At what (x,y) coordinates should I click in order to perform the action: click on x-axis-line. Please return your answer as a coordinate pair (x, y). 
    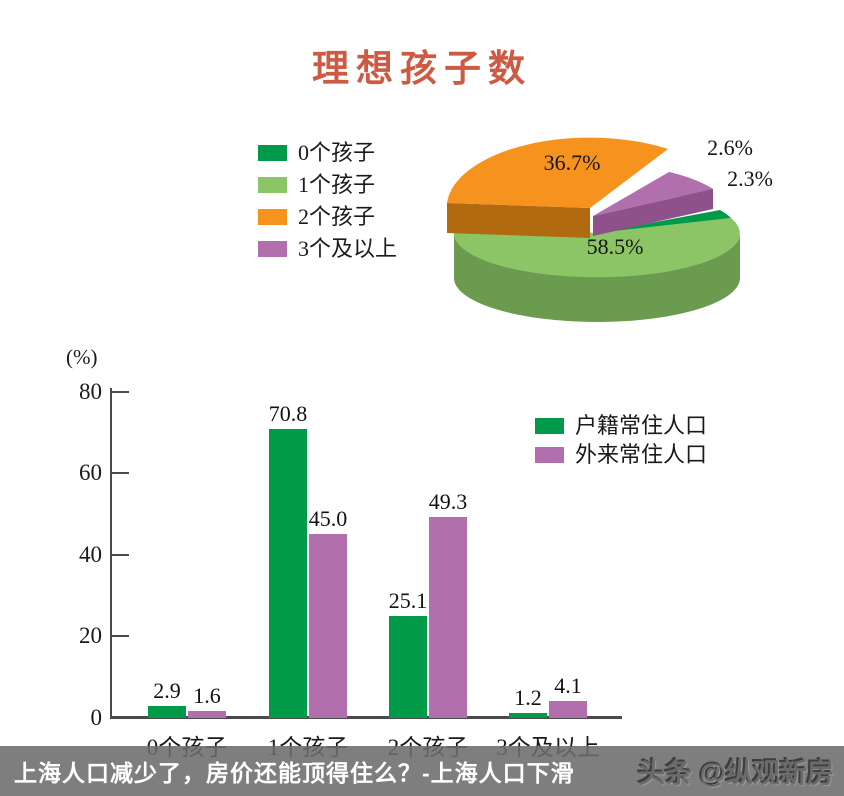
    Looking at the image, I should click on (366, 717).